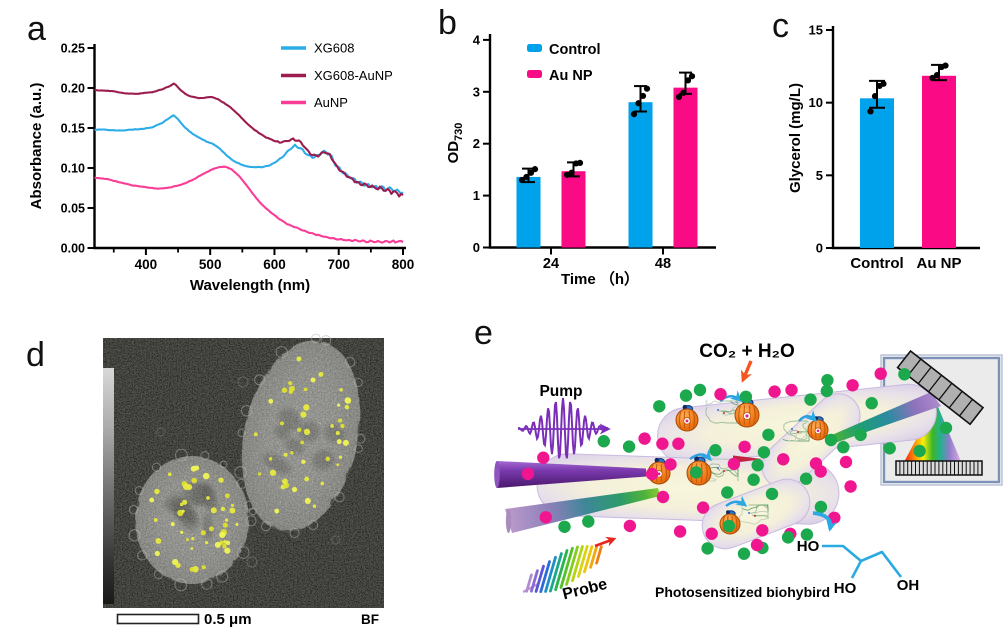 This screenshot has width=1007, height=630. What do you see at coordinates (746, 371) in the screenshot?
I see `reactants-arrow` at bounding box center [746, 371].